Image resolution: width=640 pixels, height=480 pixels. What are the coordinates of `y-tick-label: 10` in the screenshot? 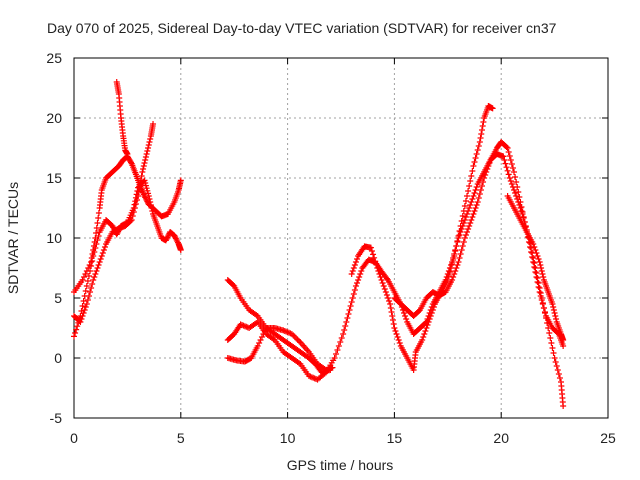 It's located at (54, 238).